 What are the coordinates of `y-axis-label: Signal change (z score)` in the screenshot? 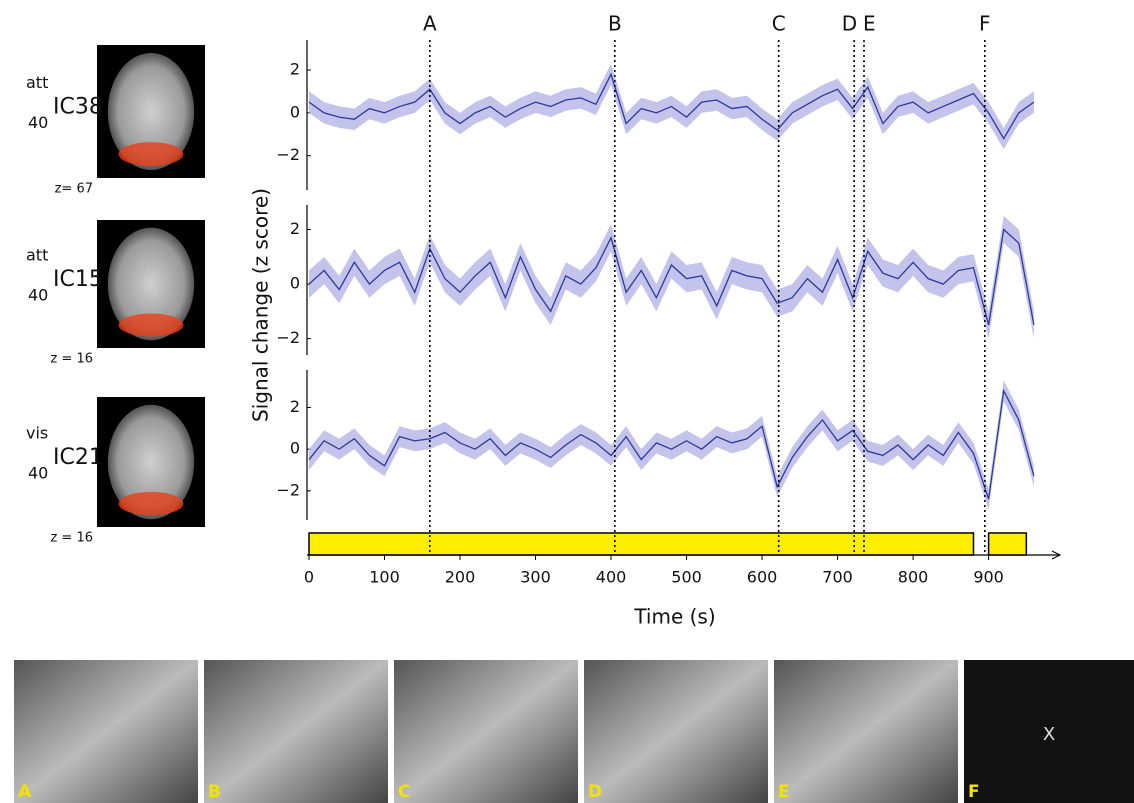 It's located at (261, 305).